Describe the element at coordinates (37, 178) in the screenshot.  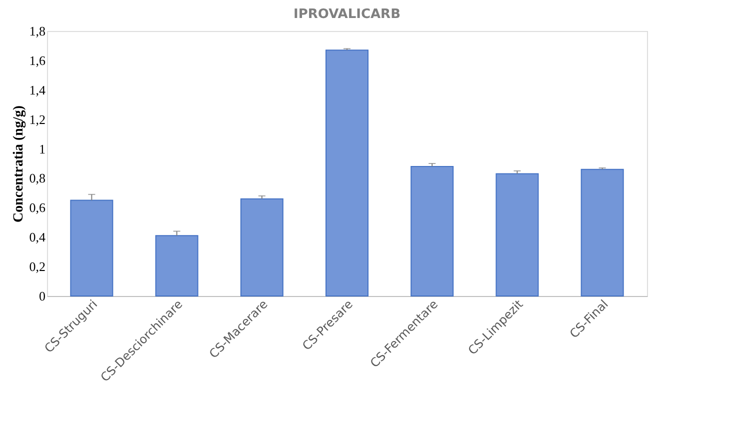
I see `y-tick-label: 0,8` at that location.